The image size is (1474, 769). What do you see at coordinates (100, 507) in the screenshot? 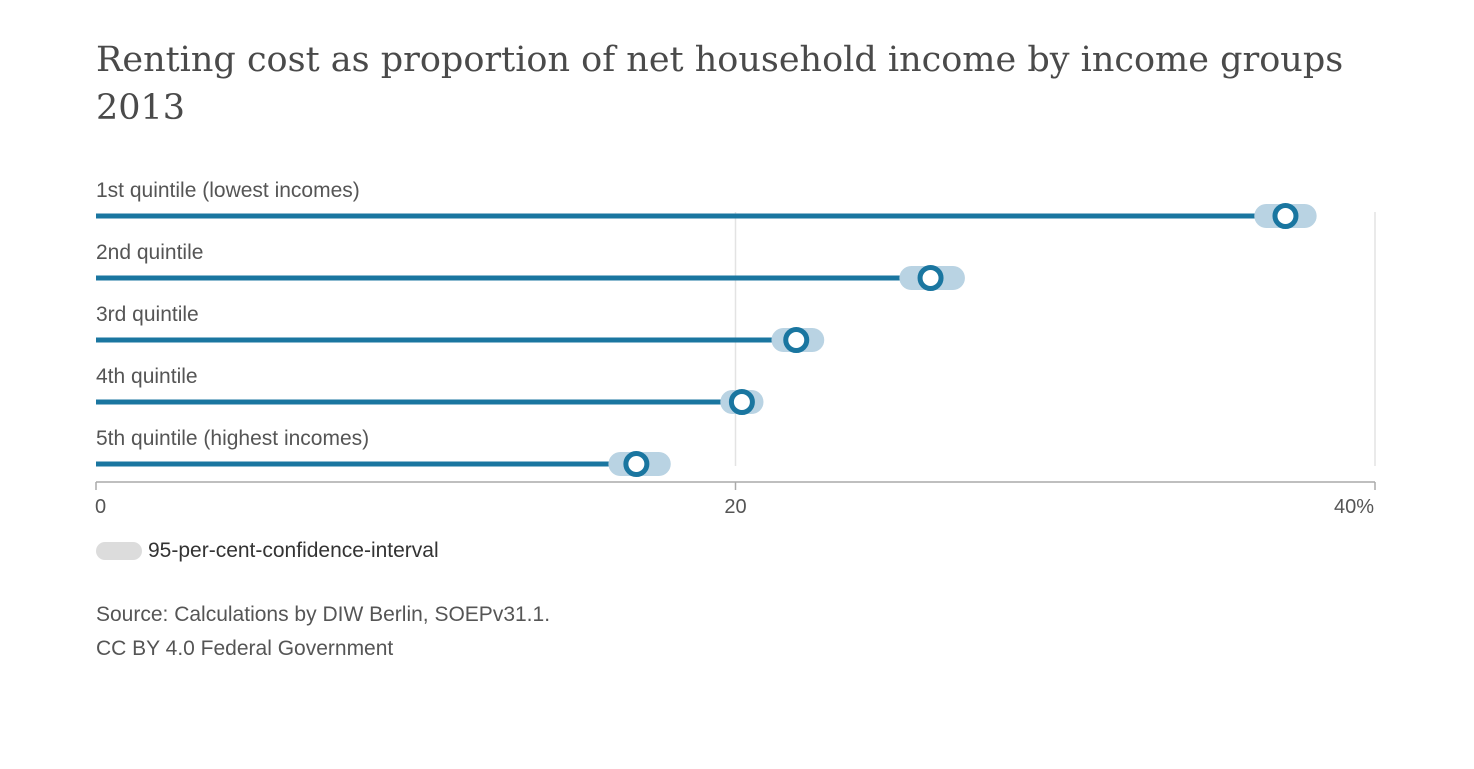
I see `x-tick-label-0: 0` at bounding box center [100, 507].